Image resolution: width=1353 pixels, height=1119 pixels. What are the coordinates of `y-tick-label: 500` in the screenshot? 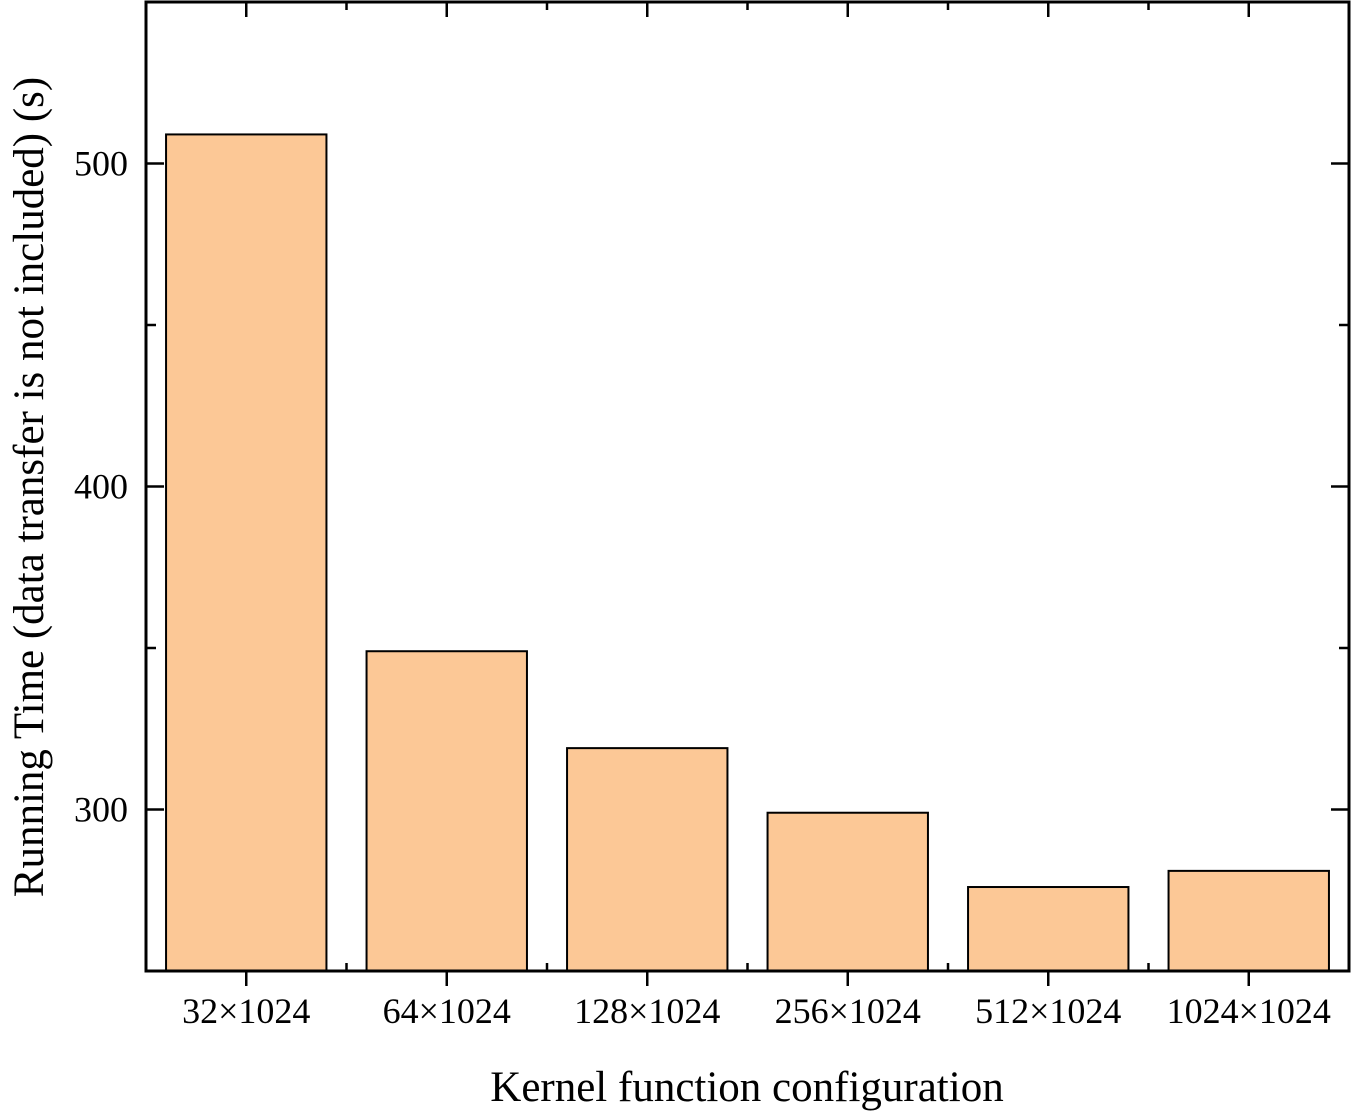 It's located at (101, 164).